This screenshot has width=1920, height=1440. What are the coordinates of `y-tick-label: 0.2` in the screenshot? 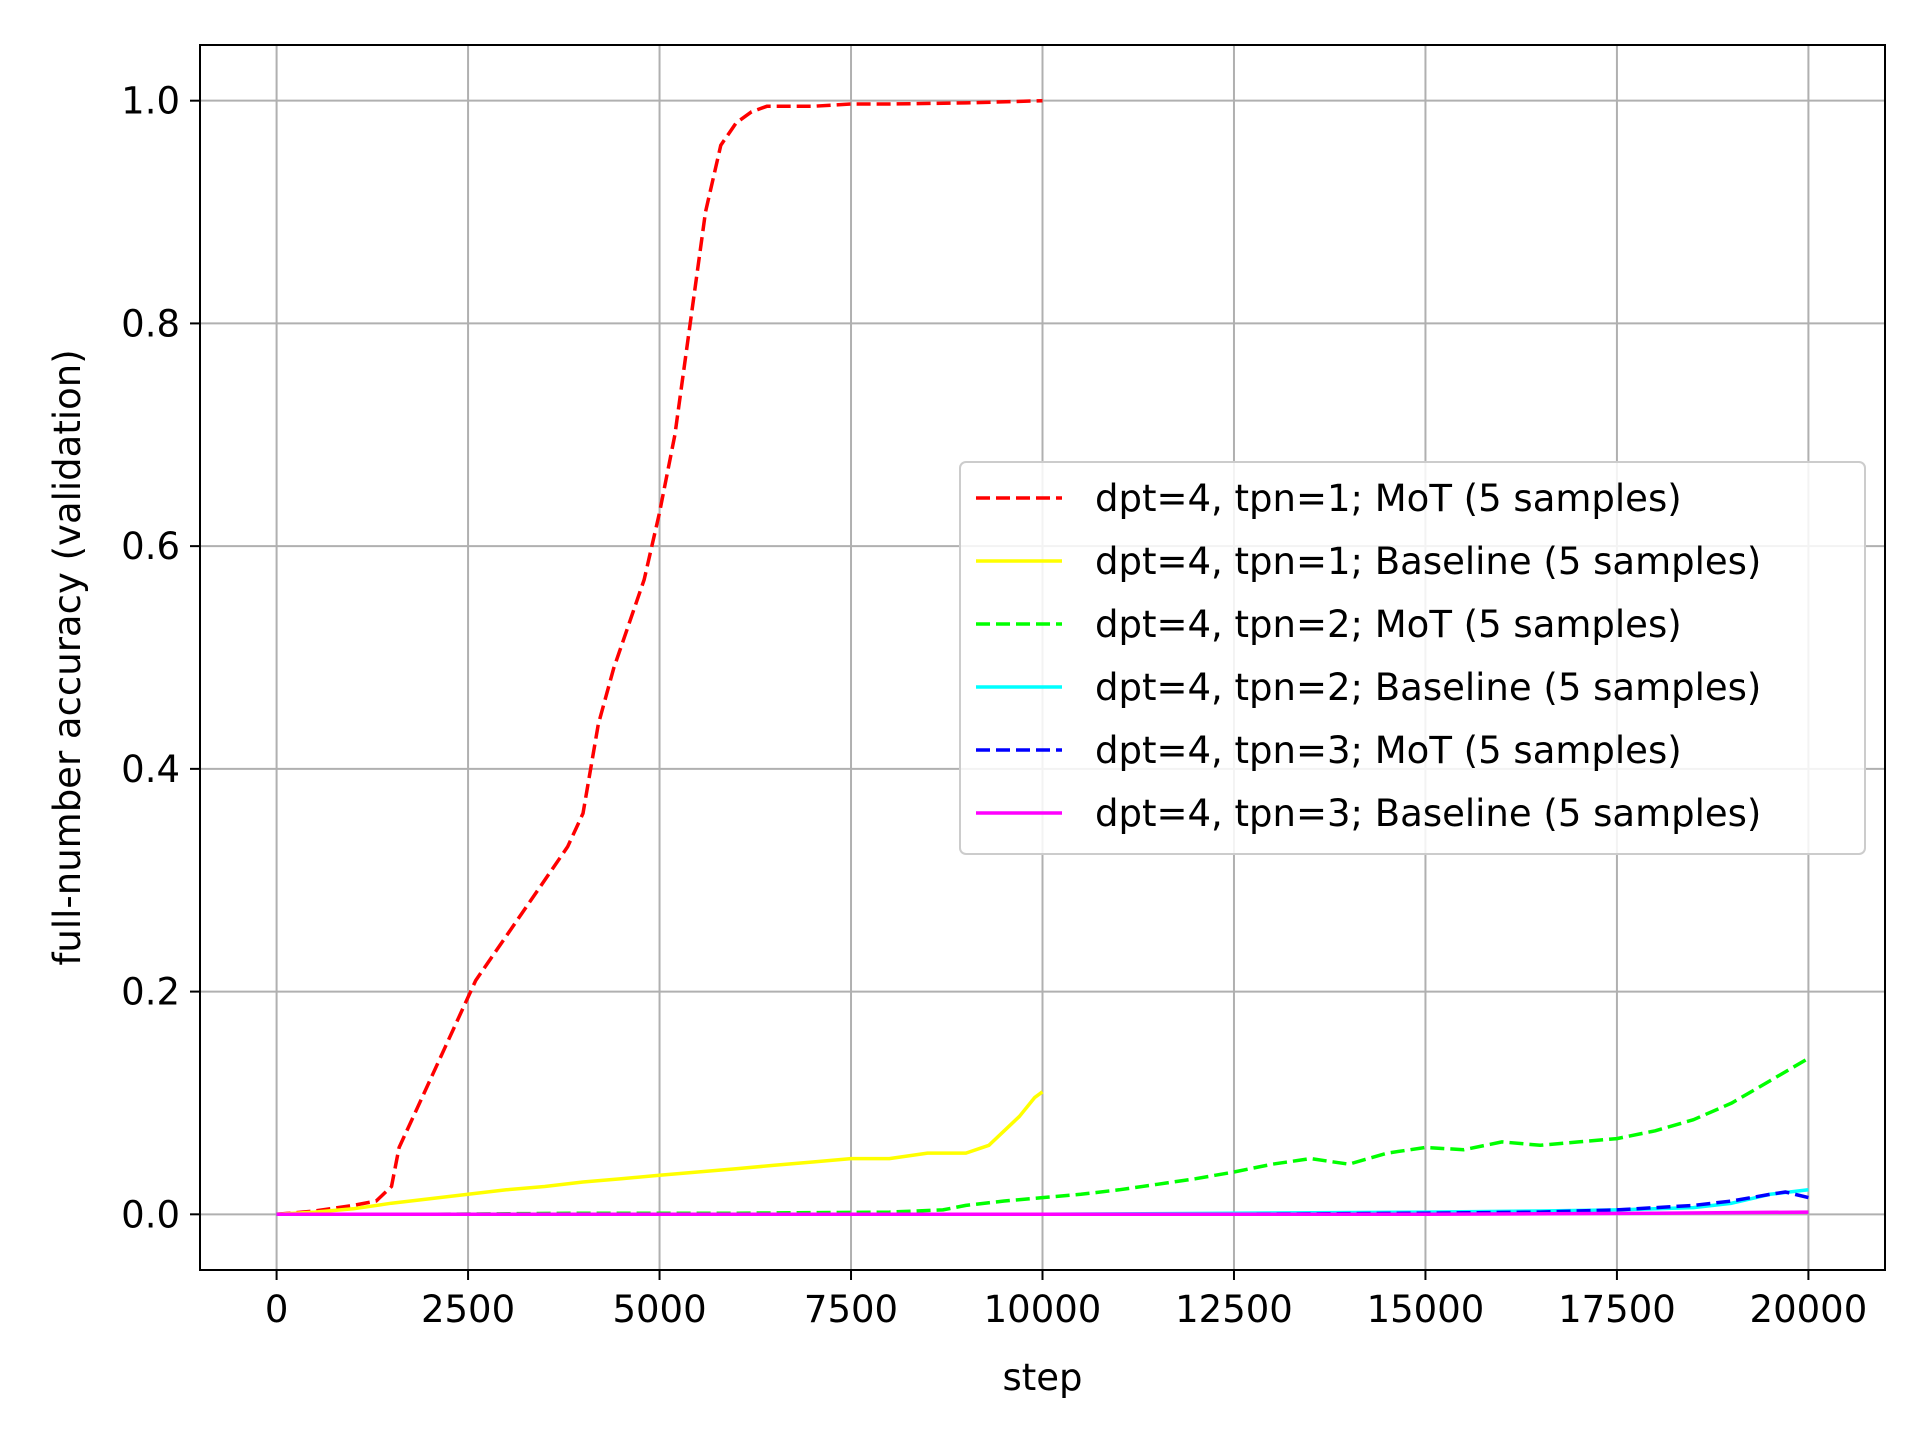 It's located at (150, 992).